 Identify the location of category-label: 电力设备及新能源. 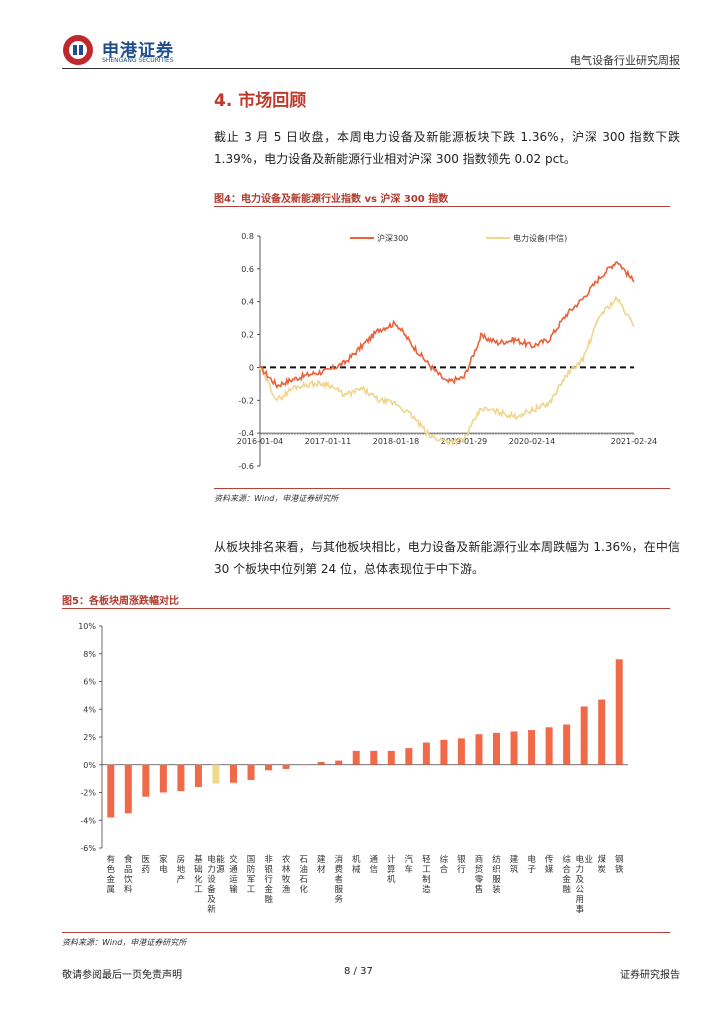
(216, 884).